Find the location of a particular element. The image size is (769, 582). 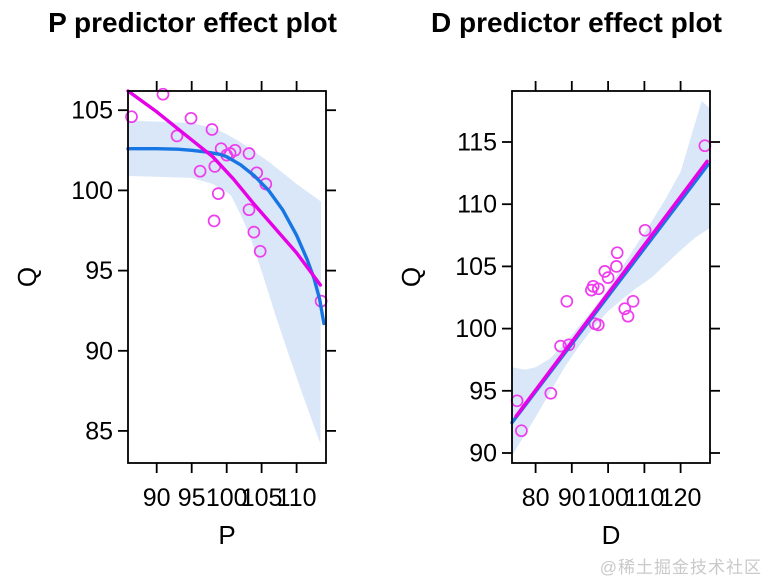

x-tick-label: 95 is located at coordinates (192, 498).